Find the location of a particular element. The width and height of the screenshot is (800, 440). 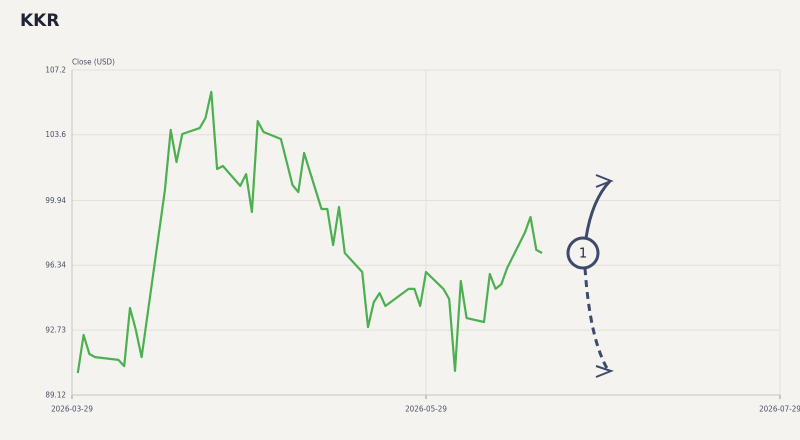

annotation-marker: 1 is located at coordinates (590, 276).